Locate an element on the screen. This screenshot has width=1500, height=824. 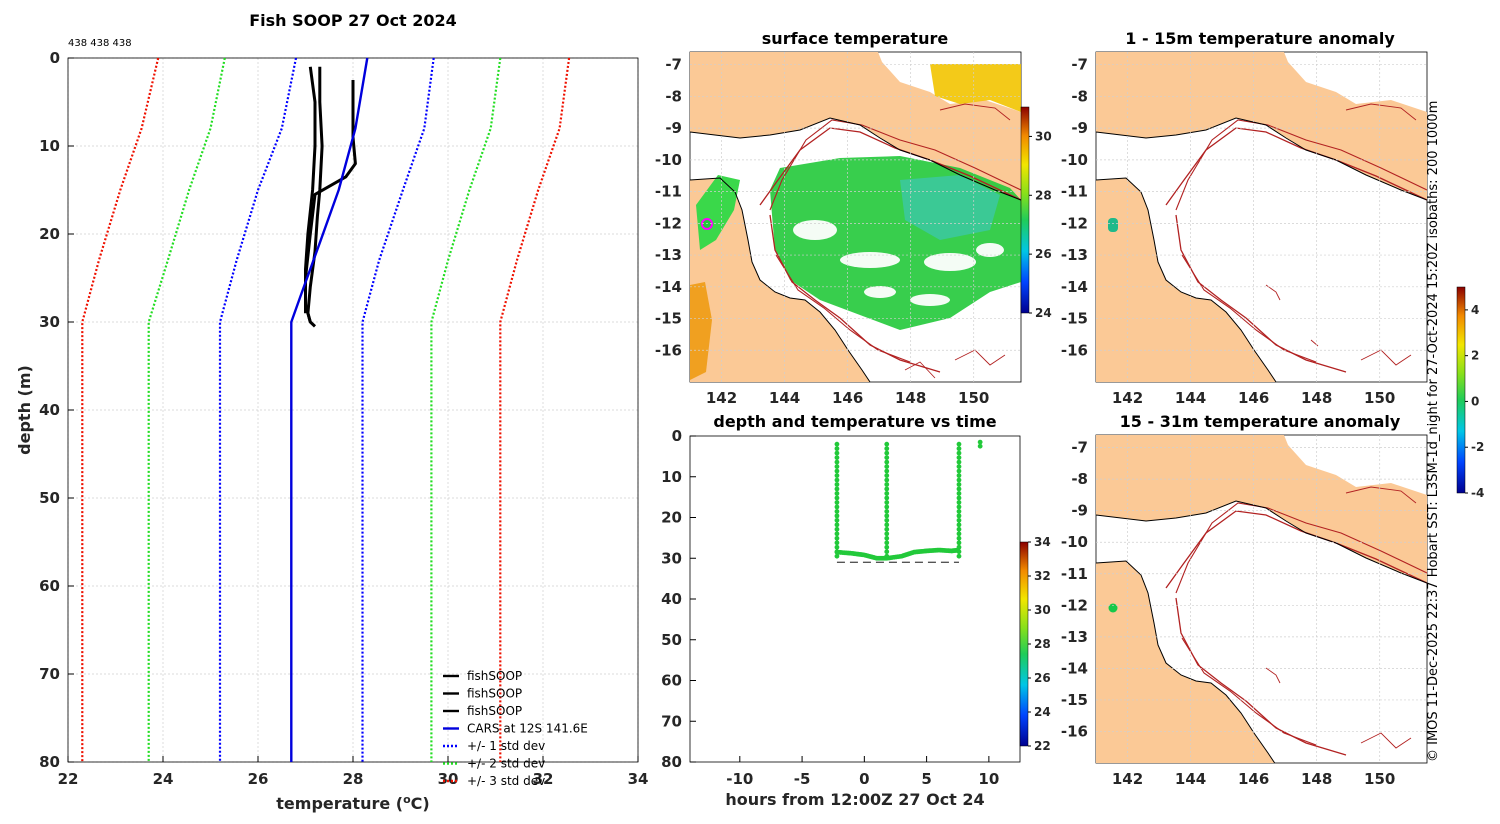
colorbar-anomaly-tick-label: 0 is located at coordinates (1475, 401).